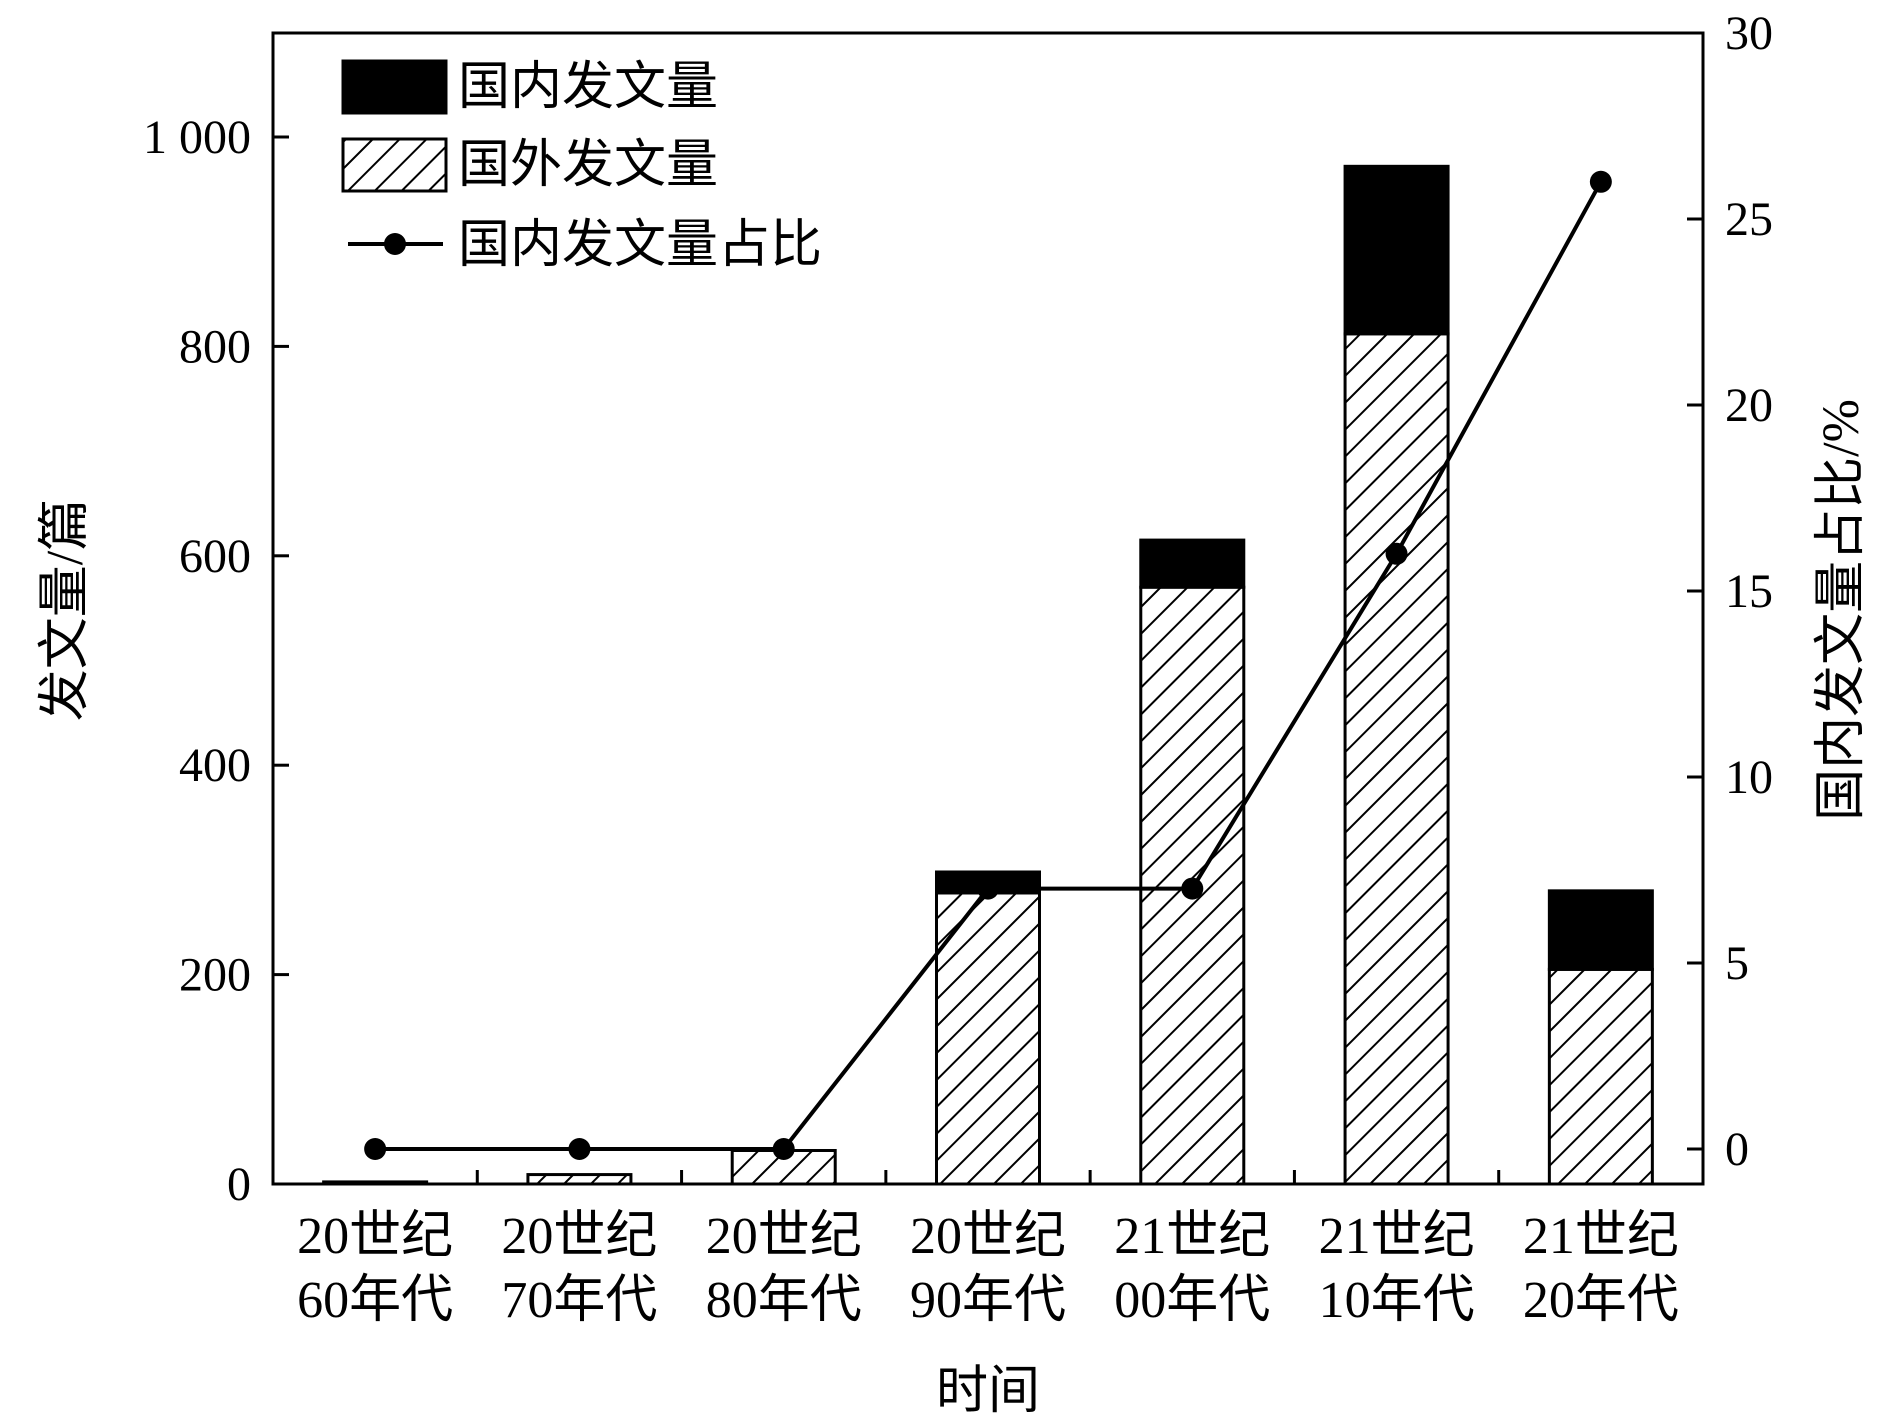 The height and width of the screenshot is (1418, 1890). What do you see at coordinates (1397, 1300) in the screenshot?
I see `x-tick-label-5-1: 10年代` at bounding box center [1397, 1300].